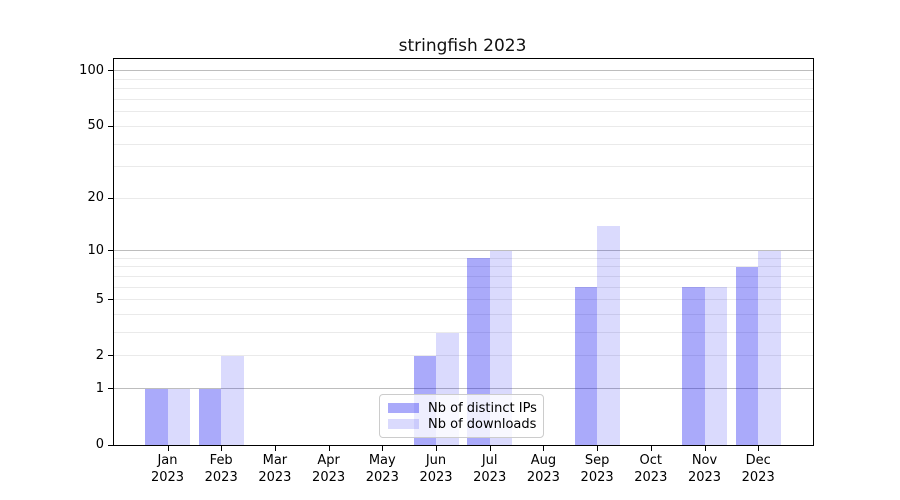  What do you see at coordinates (543, 469) in the screenshot?
I see `x-tick-label-aug-2023: Aug 2023` at bounding box center [543, 469].